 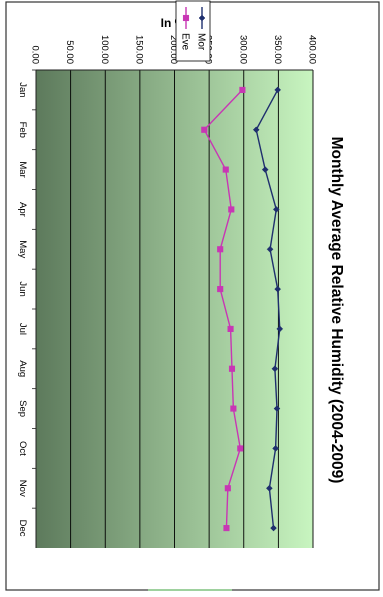 What do you see at coordinates (22, 169) in the screenshot?
I see `x-tick-label: Mar` at bounding box center [22, 169].